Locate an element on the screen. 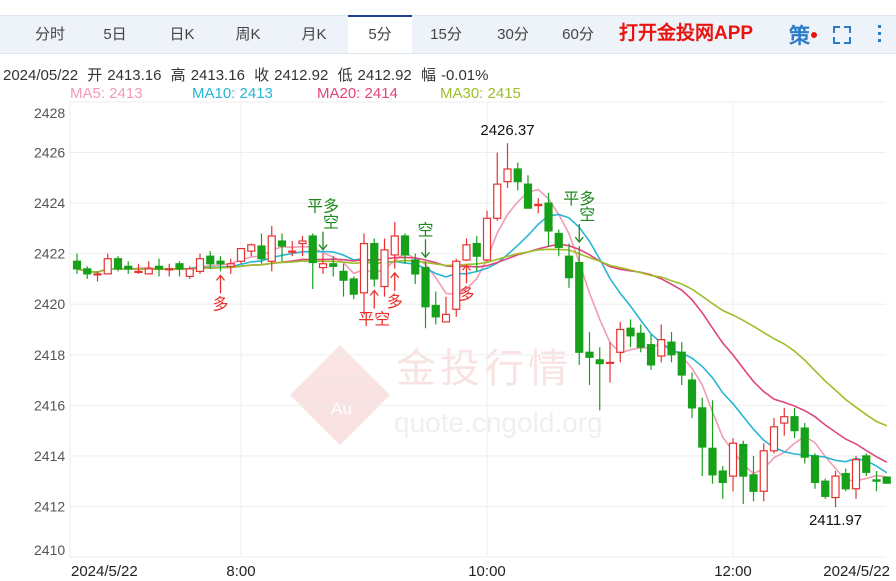 The image size is (896, 581). info-date: 2024/05/22 is located at coordinates (41, 75).